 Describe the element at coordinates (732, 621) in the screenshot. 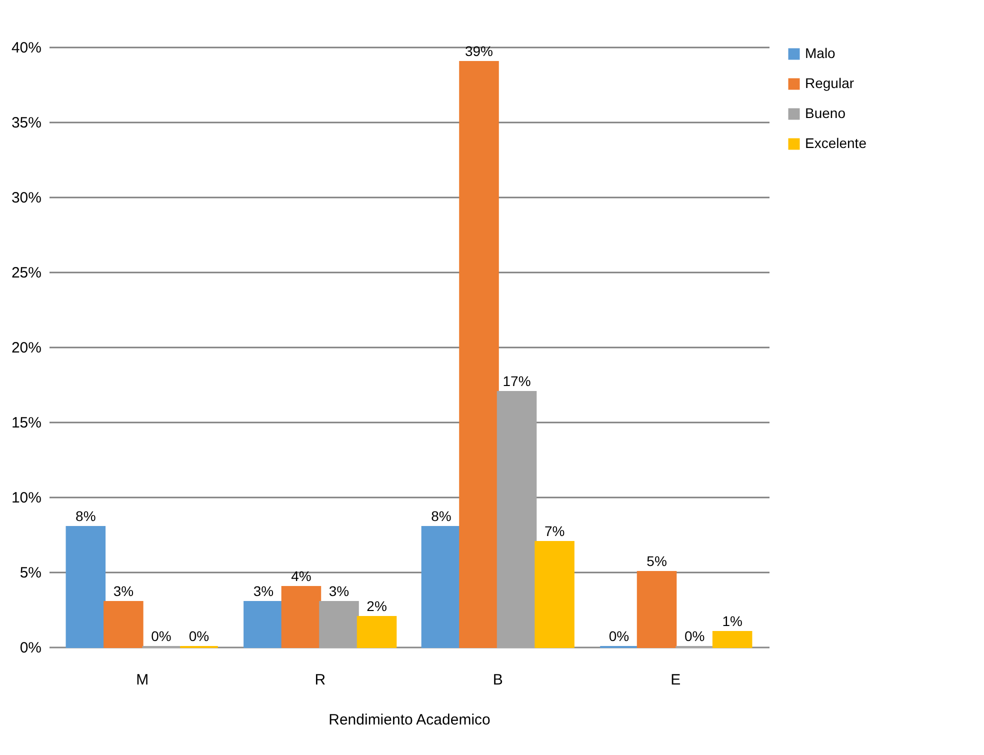

I see `data-label: 1%` at that location.